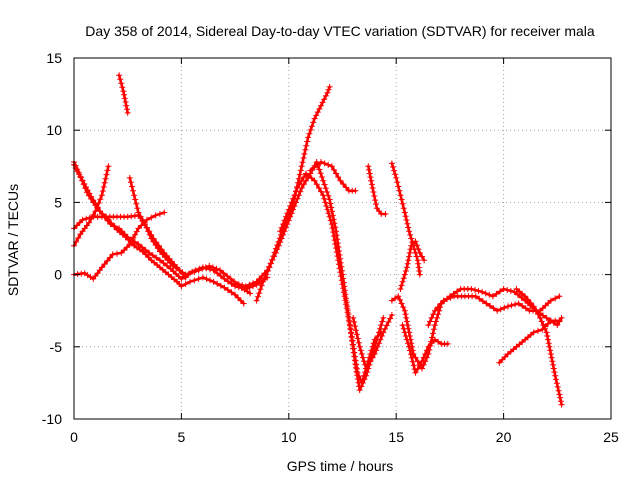 The height and width of the screenshot is (480, 640). What do you see at coordinates (58, 275) in the screenshot?
I see `y-tick-label: 0` at bounding box center [58, 275].